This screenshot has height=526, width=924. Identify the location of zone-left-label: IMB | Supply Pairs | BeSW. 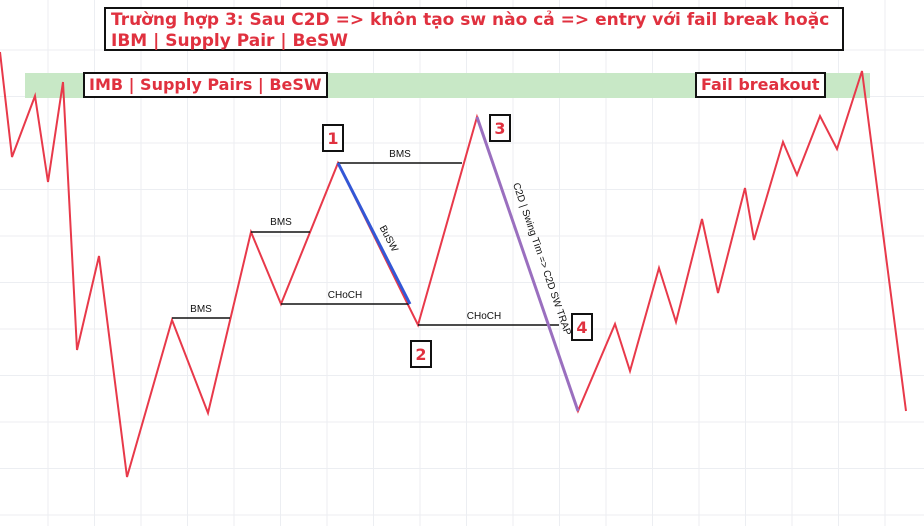
(205, 85).